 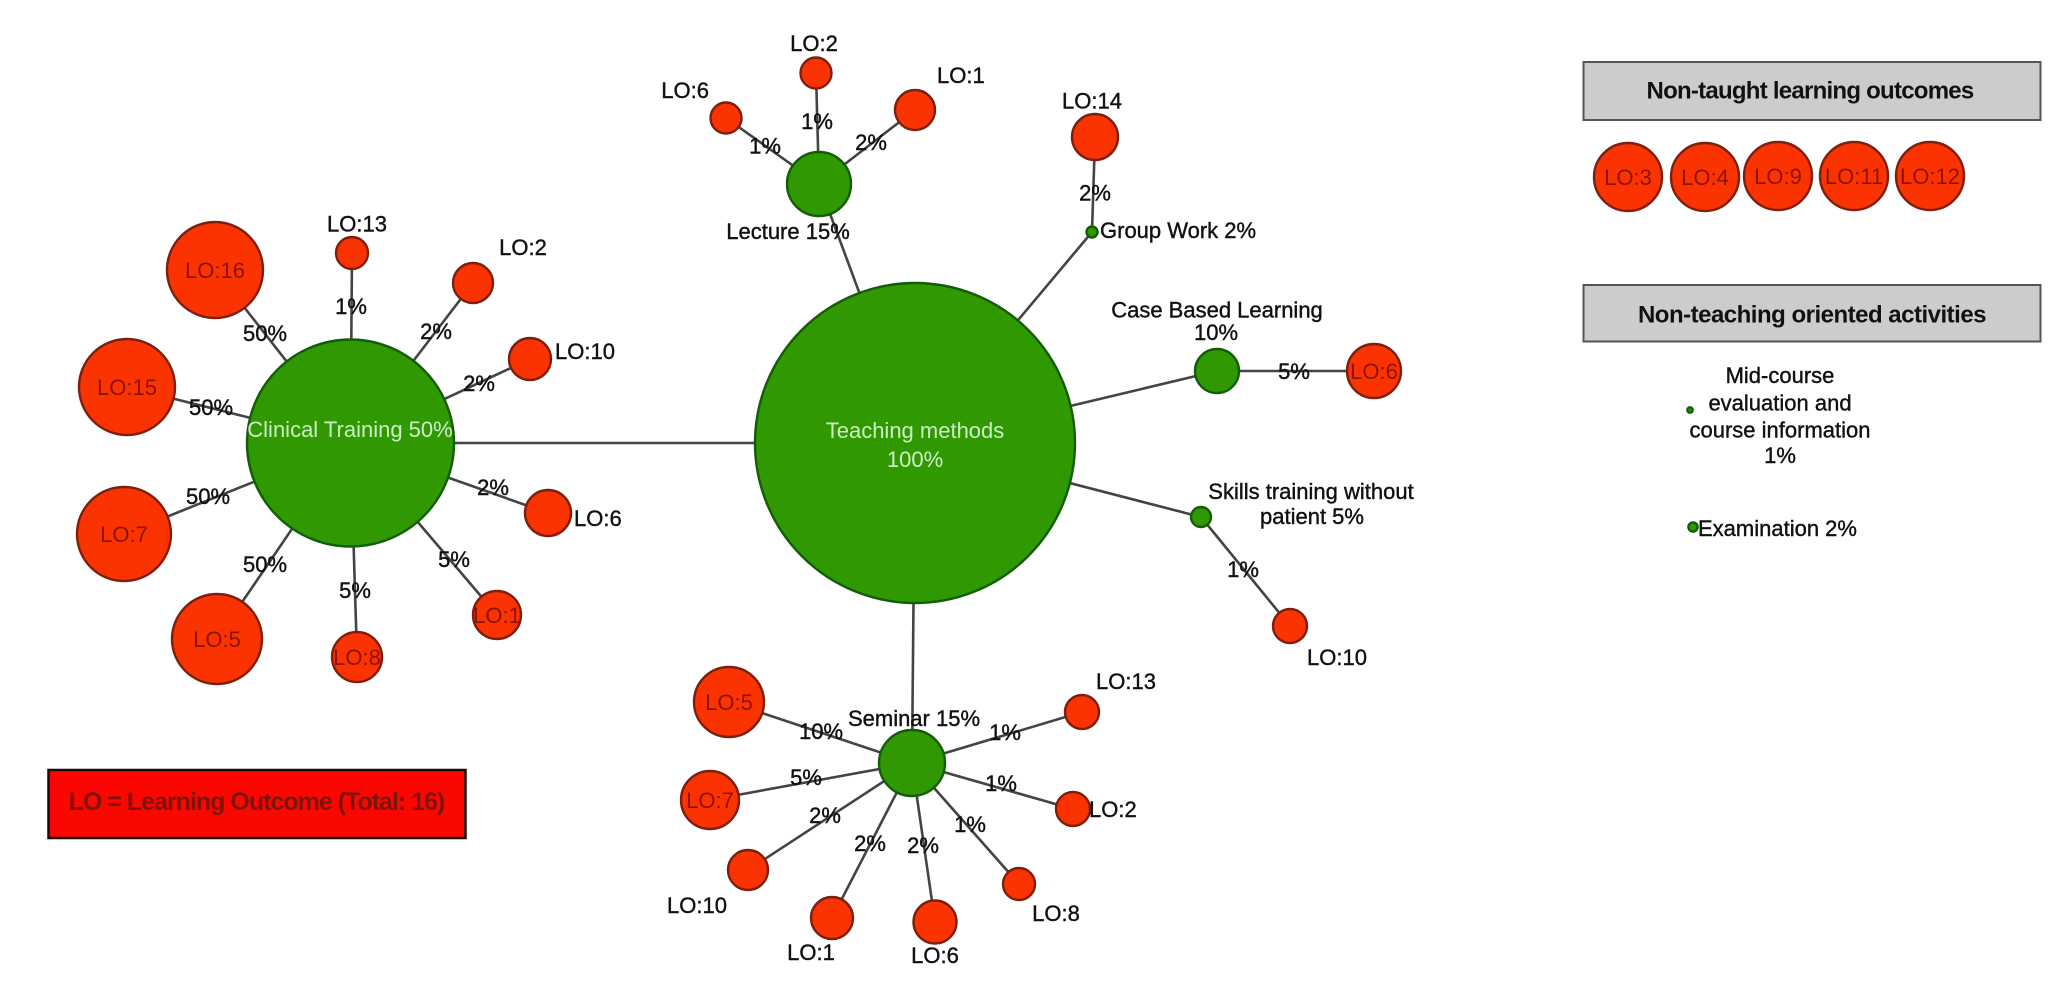 I want to click on svg-text: Examination 2%, so click(x=1777, y=528).